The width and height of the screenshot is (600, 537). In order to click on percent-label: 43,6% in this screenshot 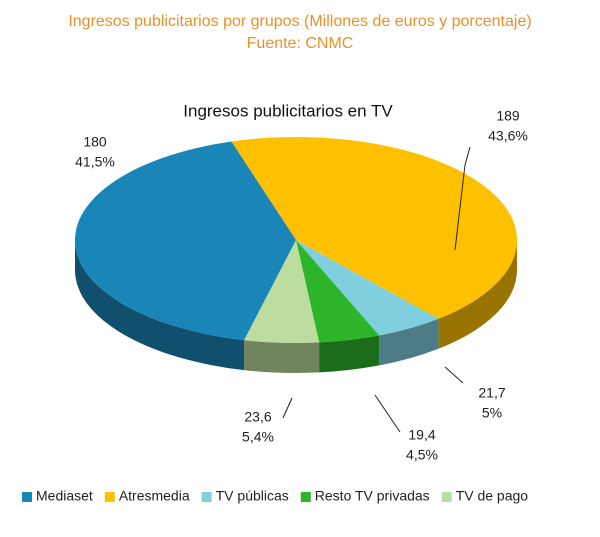, I will do `click(508, 136)`.